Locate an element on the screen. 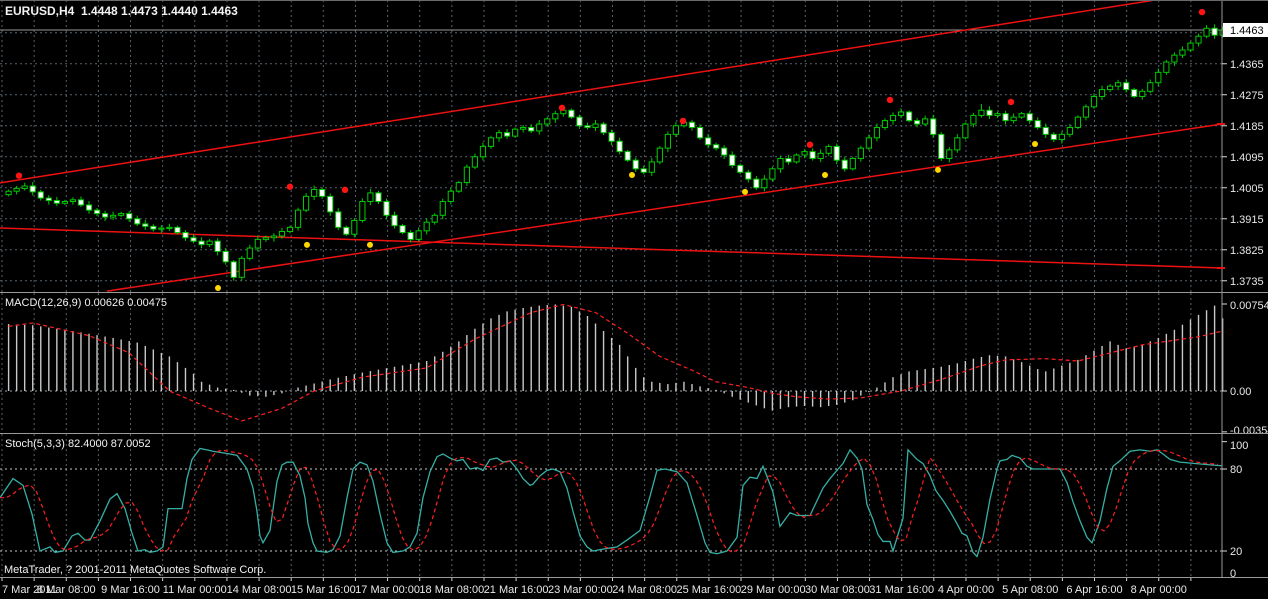 The image size is (1268, 599). svg-text: 1.4005 is located at coordinates (1247, 189).